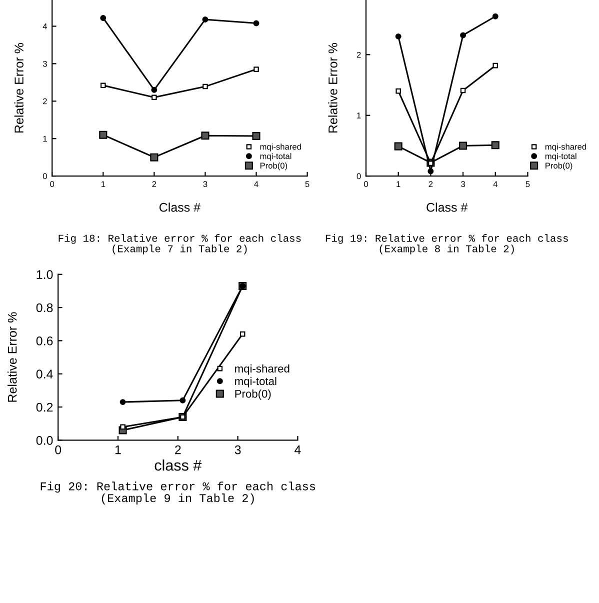 Image resolution: width=599 pixels, height=603 pixels. What do you see at coordinates (447, 249) in the screenshot?
I see `text: (Example 8 in Table 2)` at bounding box center [447, 249].